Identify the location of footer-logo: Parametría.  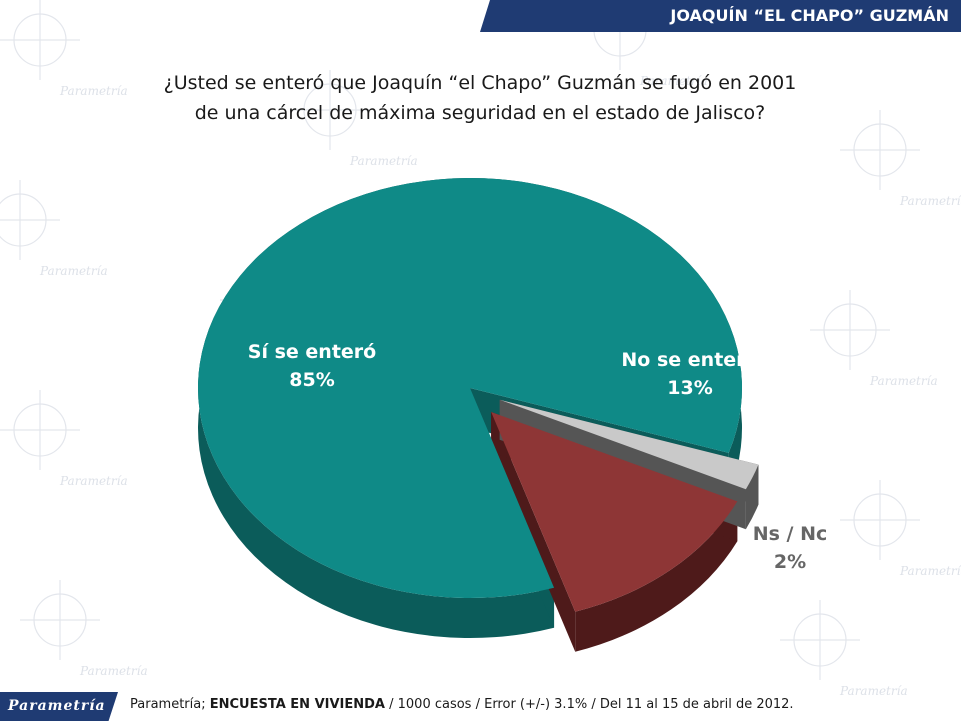
(59, 706).